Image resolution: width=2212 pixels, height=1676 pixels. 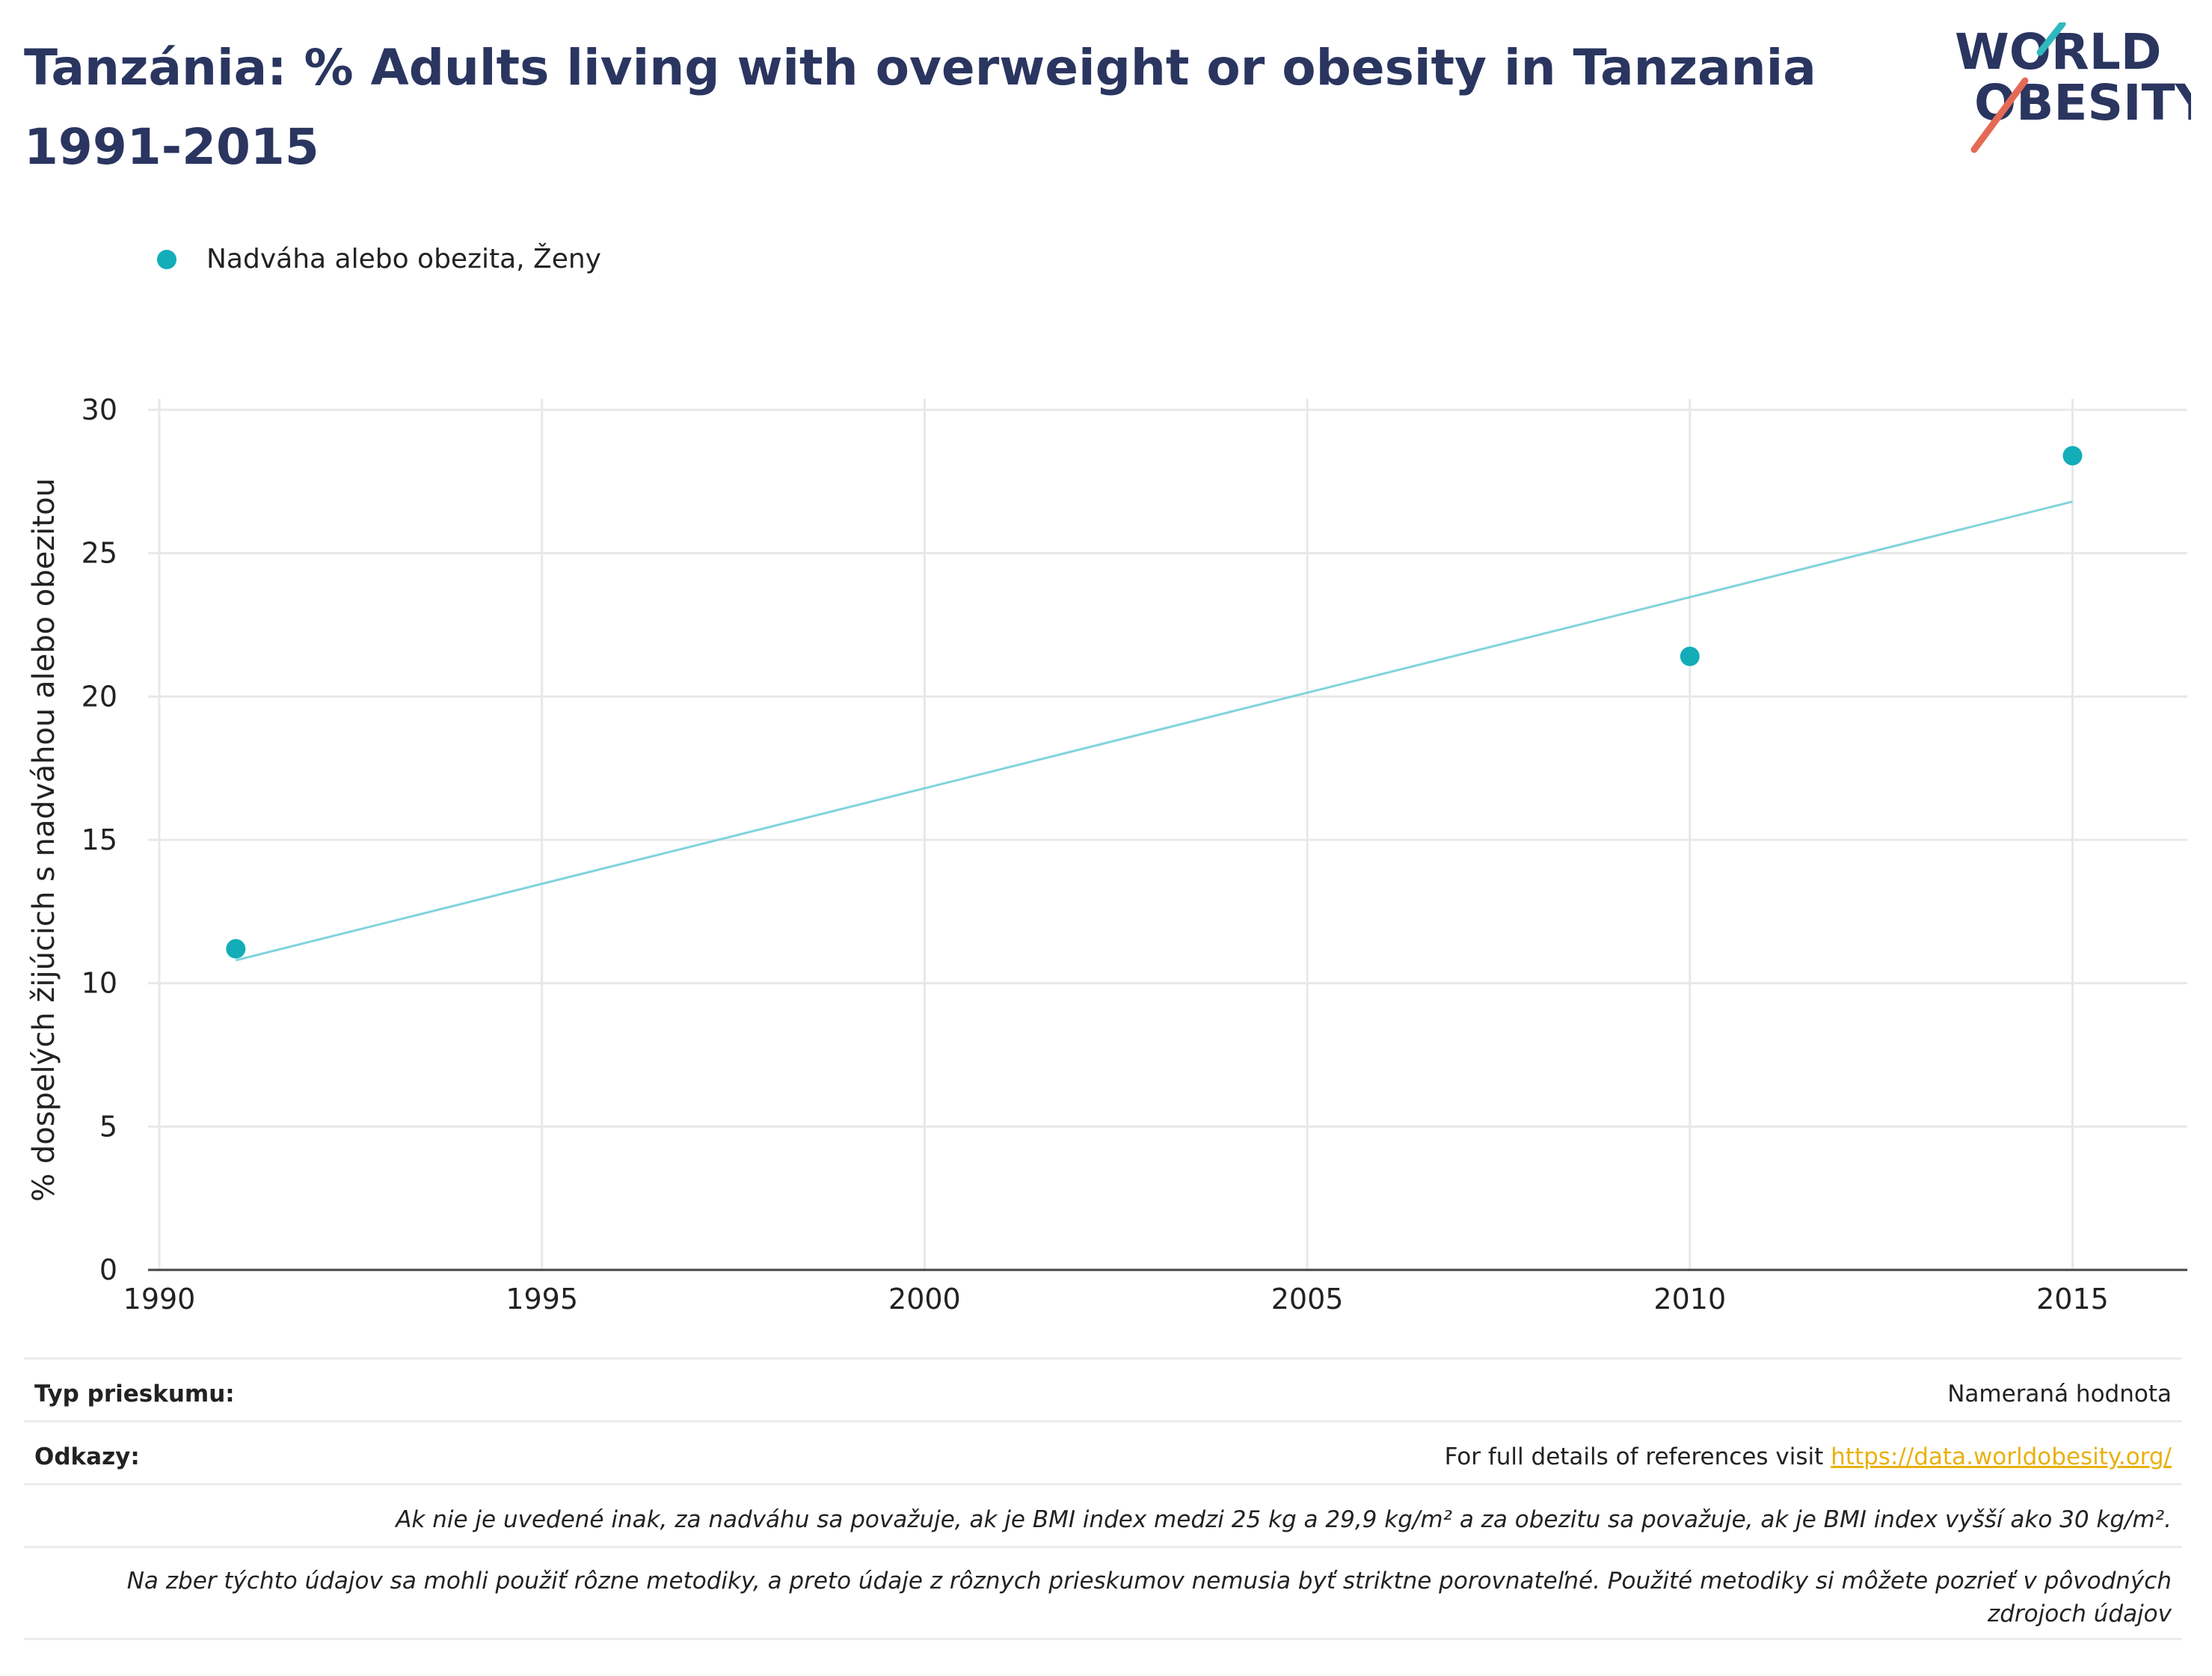 What do you see at coordinates (542, 1299) in the screenshot?
I see `x-tick-label: 1995` at bounding box center [542, 1299].